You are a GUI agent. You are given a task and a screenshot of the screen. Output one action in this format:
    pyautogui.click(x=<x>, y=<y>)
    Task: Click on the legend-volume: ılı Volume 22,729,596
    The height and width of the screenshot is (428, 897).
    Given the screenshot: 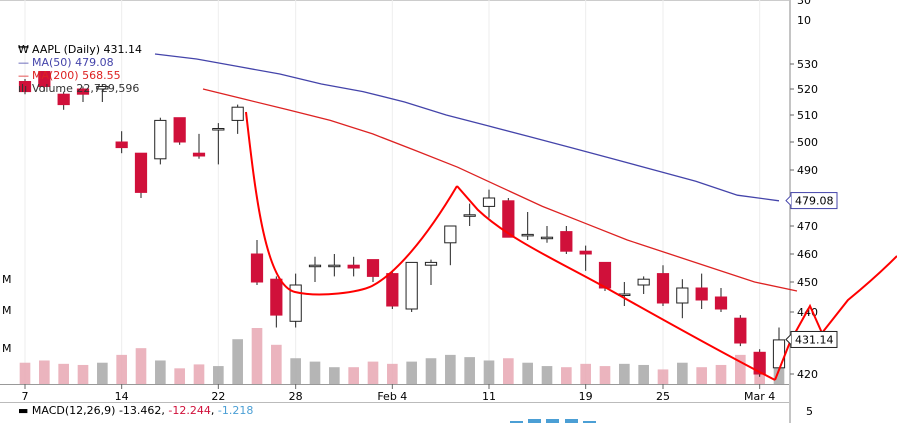 What is the action you would take?
    pyautogui.click(x=80, y=88)
    